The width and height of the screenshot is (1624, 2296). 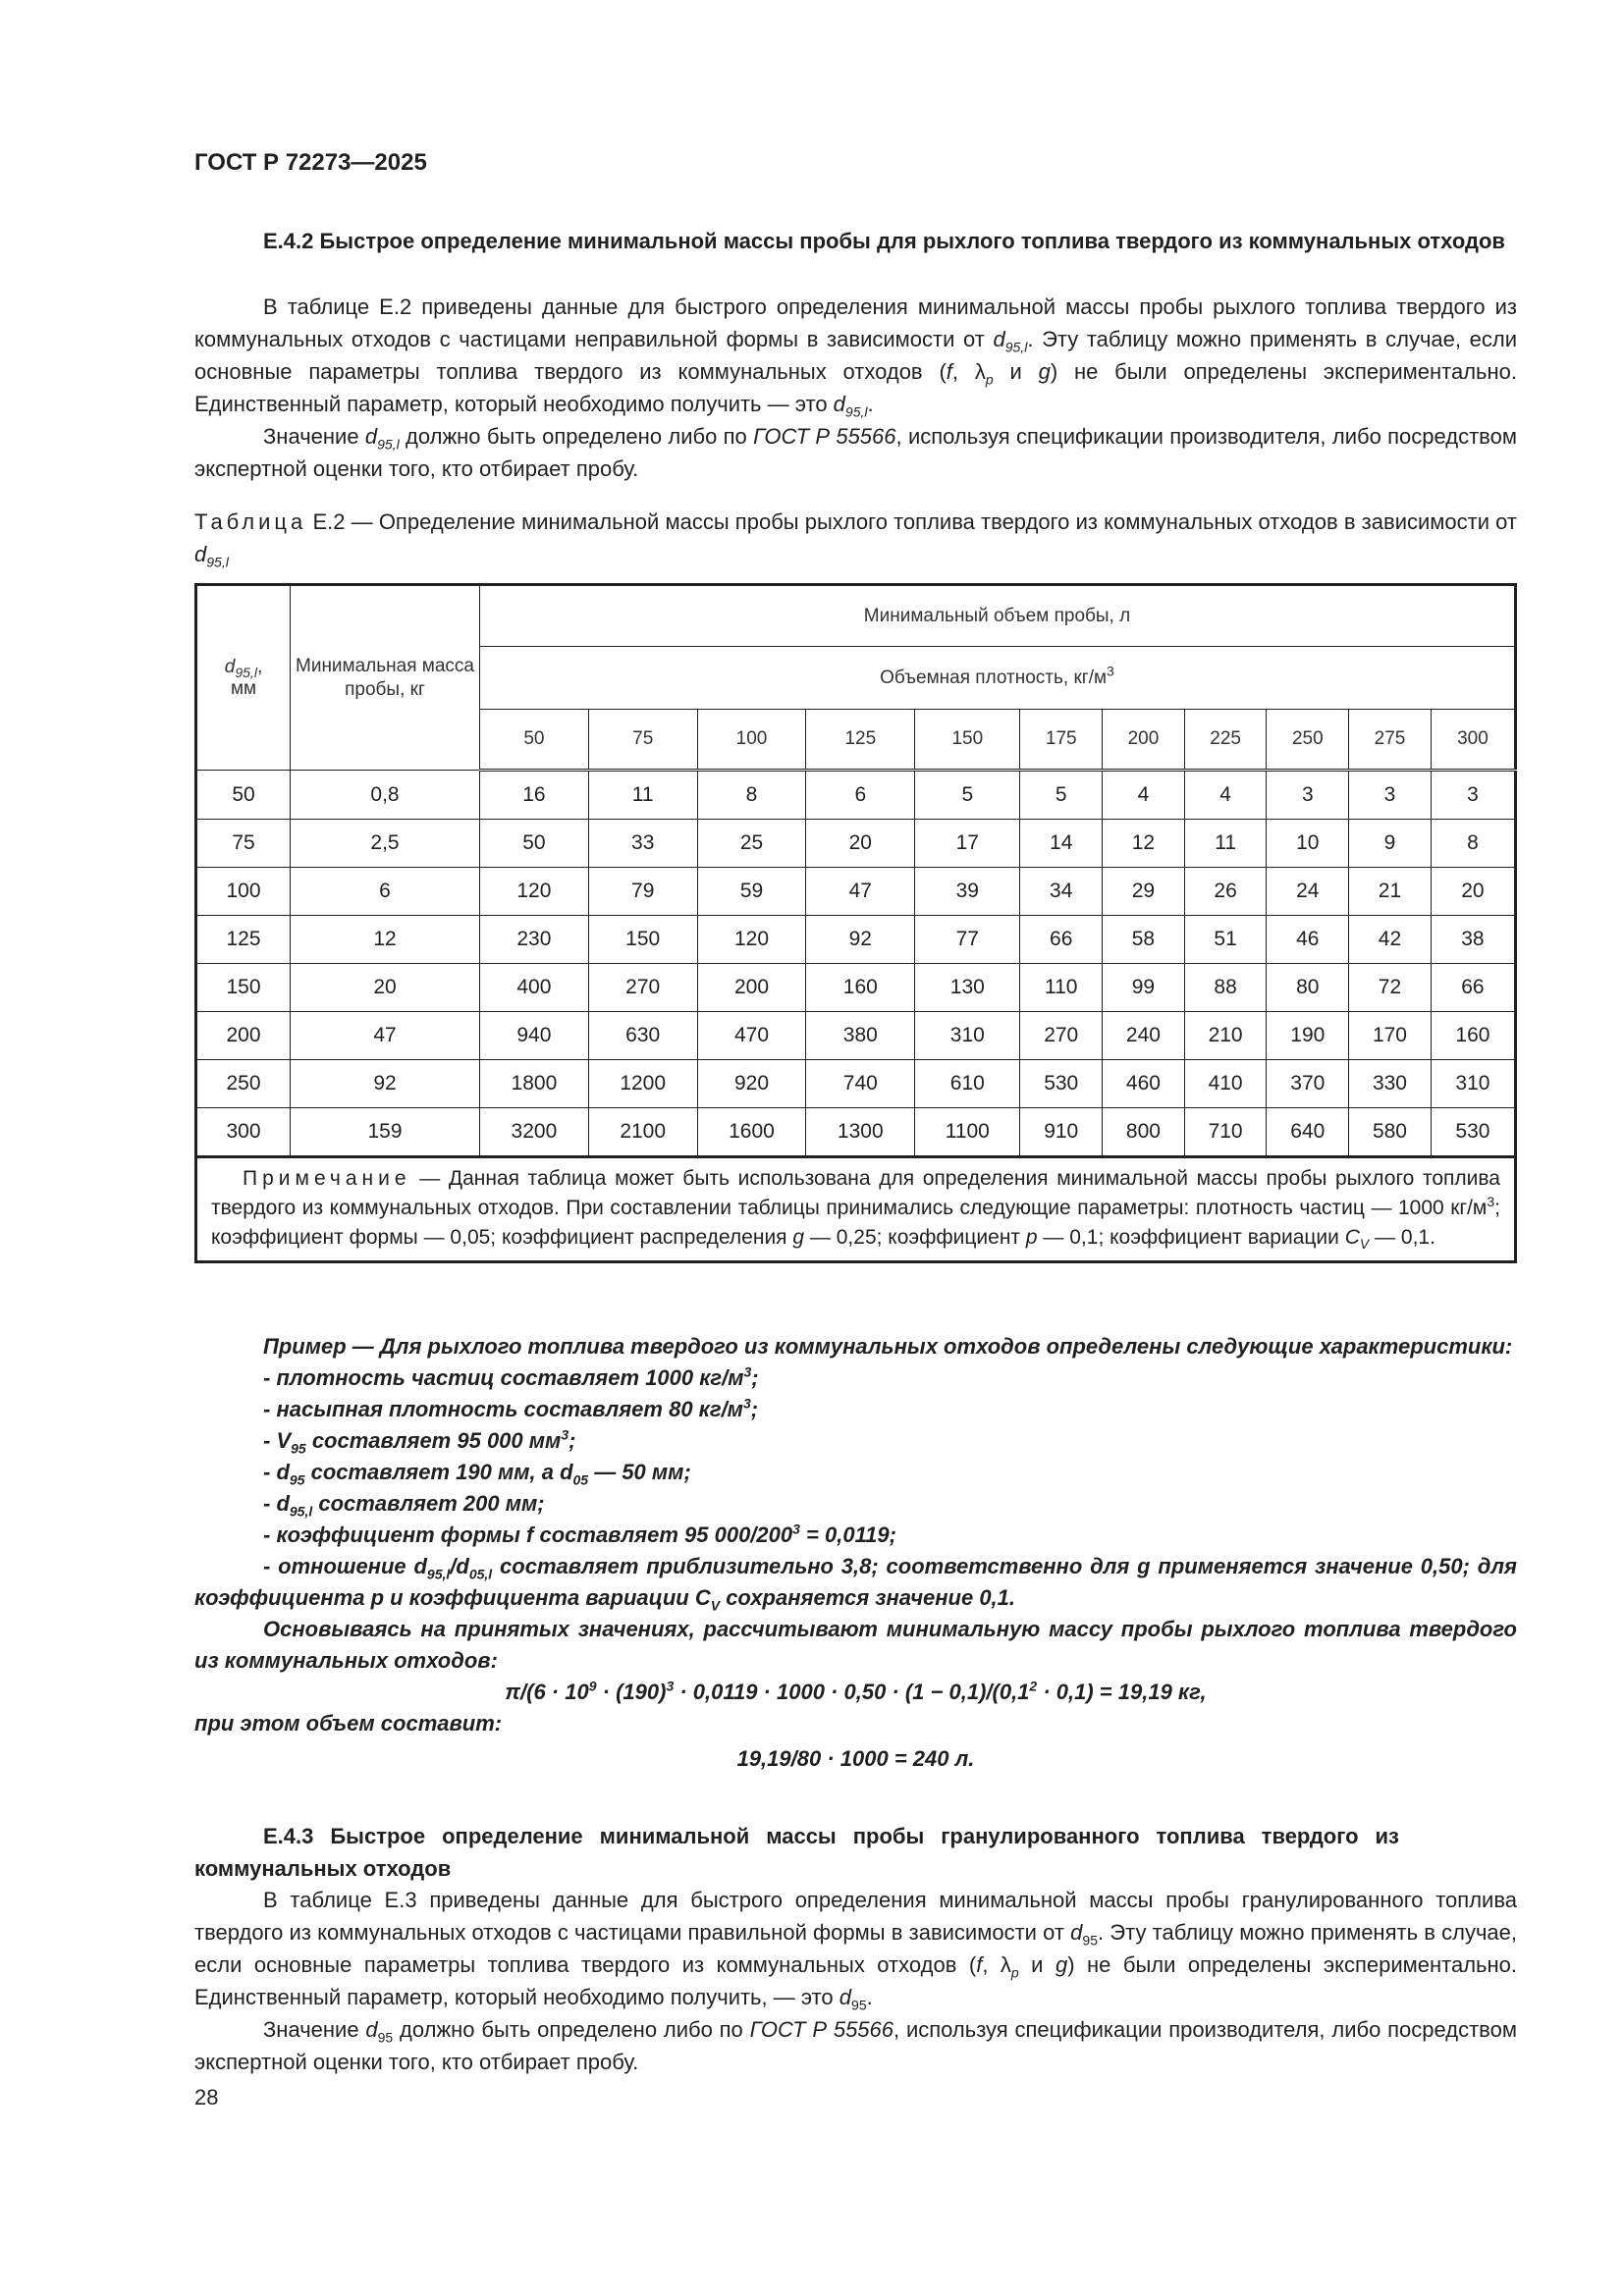 What do you see at coordinates (428, 1503) in the screenshot?
I see `text-segment: составляет 200 мм;` at bounding box center [428, 1503].